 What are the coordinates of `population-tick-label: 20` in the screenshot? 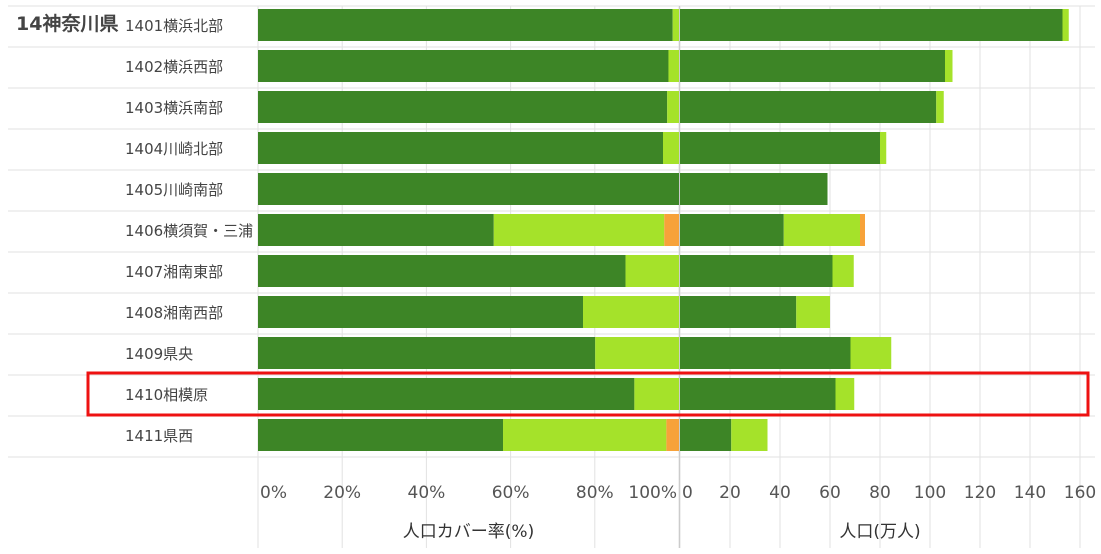 It's located at (730, 493).